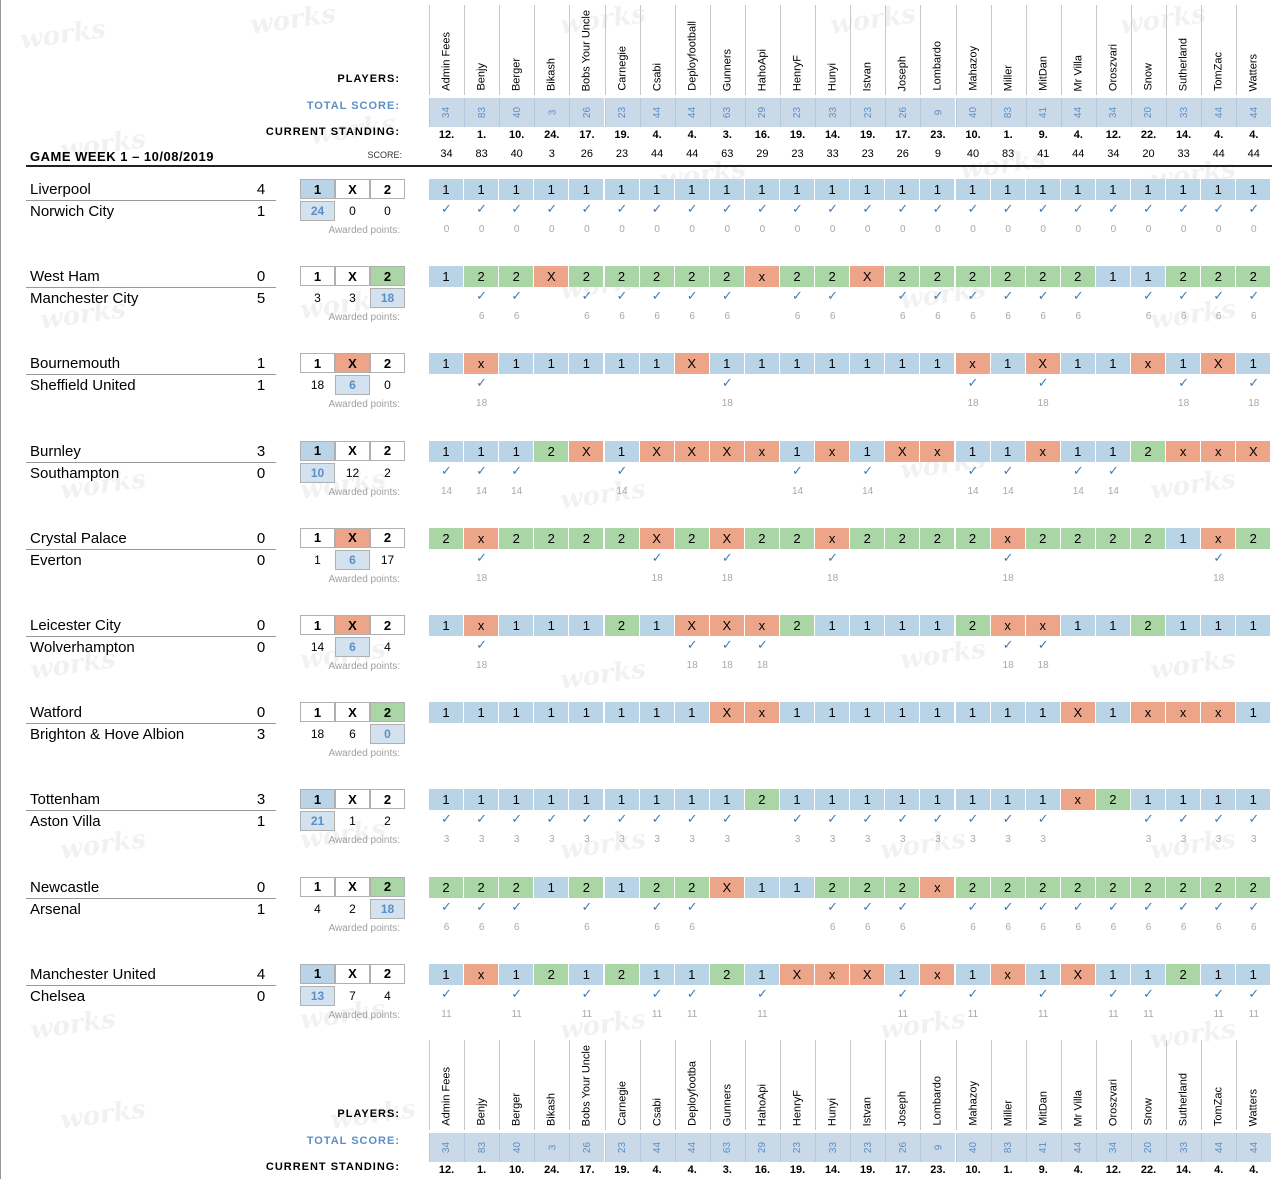 The height and width of the screenshot is (1179, 1272). What do you see at coordinates (482, 1170) in the screenshot?
I see `standing-cell: 1.` at bounding box center [482, 1170].